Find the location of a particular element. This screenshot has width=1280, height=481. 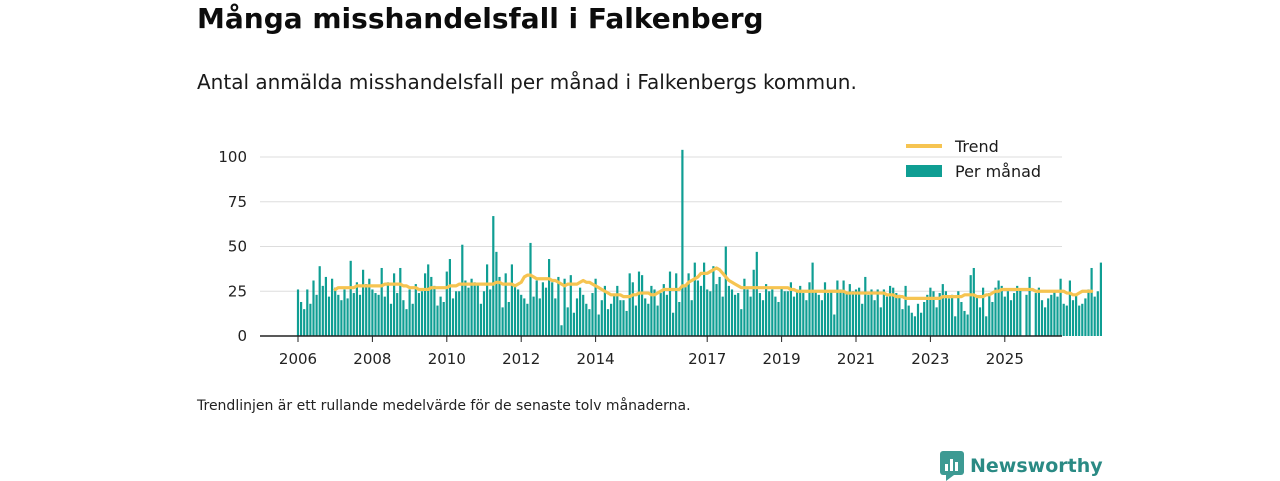

newsworthy-logo-icon is located at coordinates (952, 466).